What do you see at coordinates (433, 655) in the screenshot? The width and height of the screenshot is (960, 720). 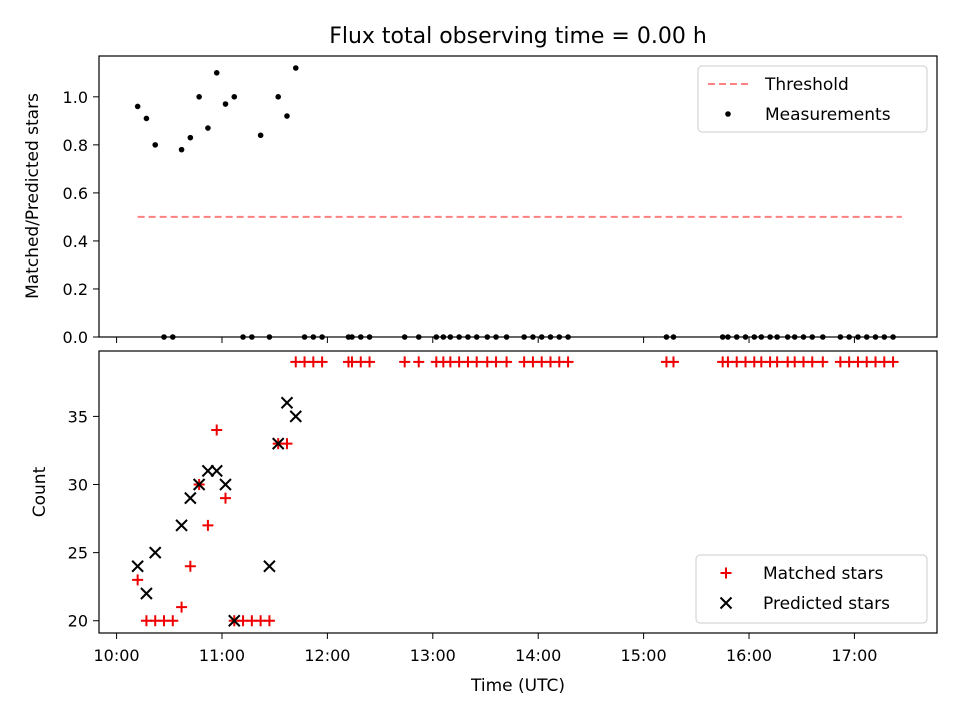 I see `bottom-x-tick-label: 13:00` at bounding box center [433, 655].